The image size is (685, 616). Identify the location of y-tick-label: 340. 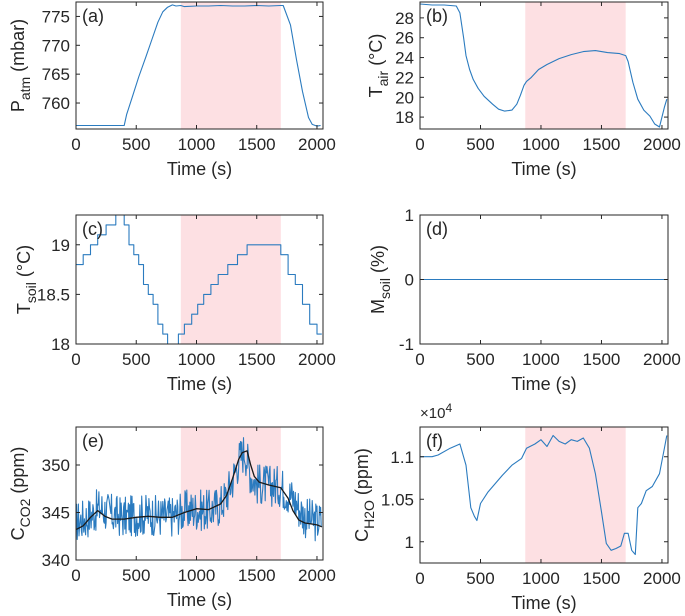
(56, 560).